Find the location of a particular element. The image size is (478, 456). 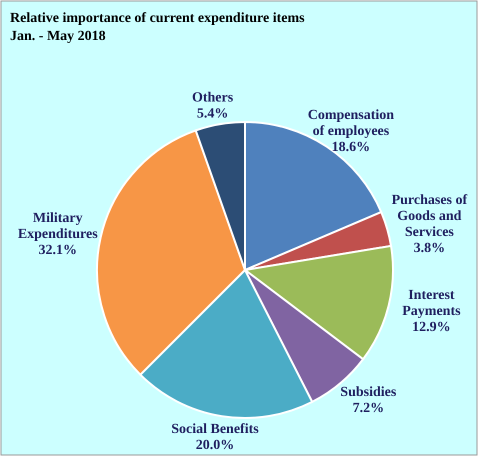

data-label: 12.9% is located at coordinates (431, 328).